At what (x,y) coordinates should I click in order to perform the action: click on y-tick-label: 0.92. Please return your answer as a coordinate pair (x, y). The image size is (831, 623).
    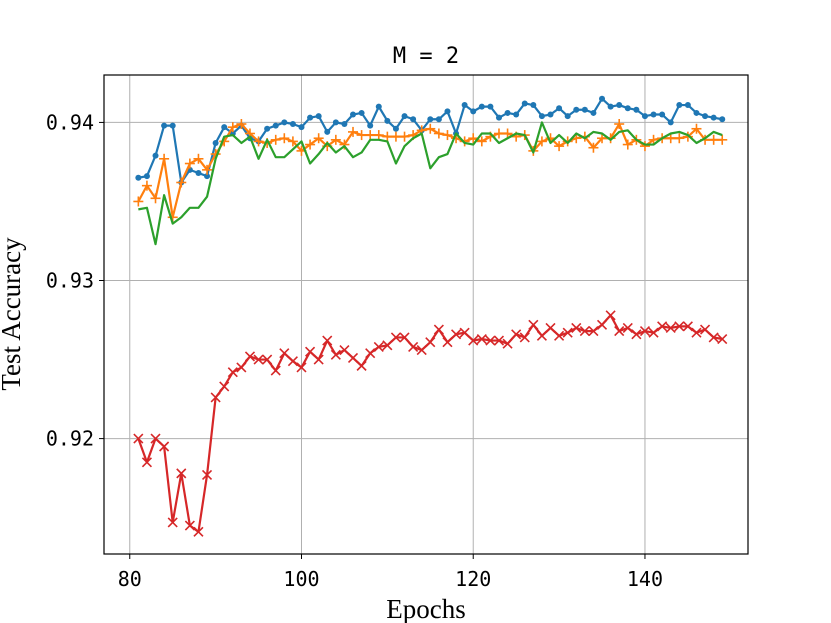
    Looking at the image, I should click on (70, 439).